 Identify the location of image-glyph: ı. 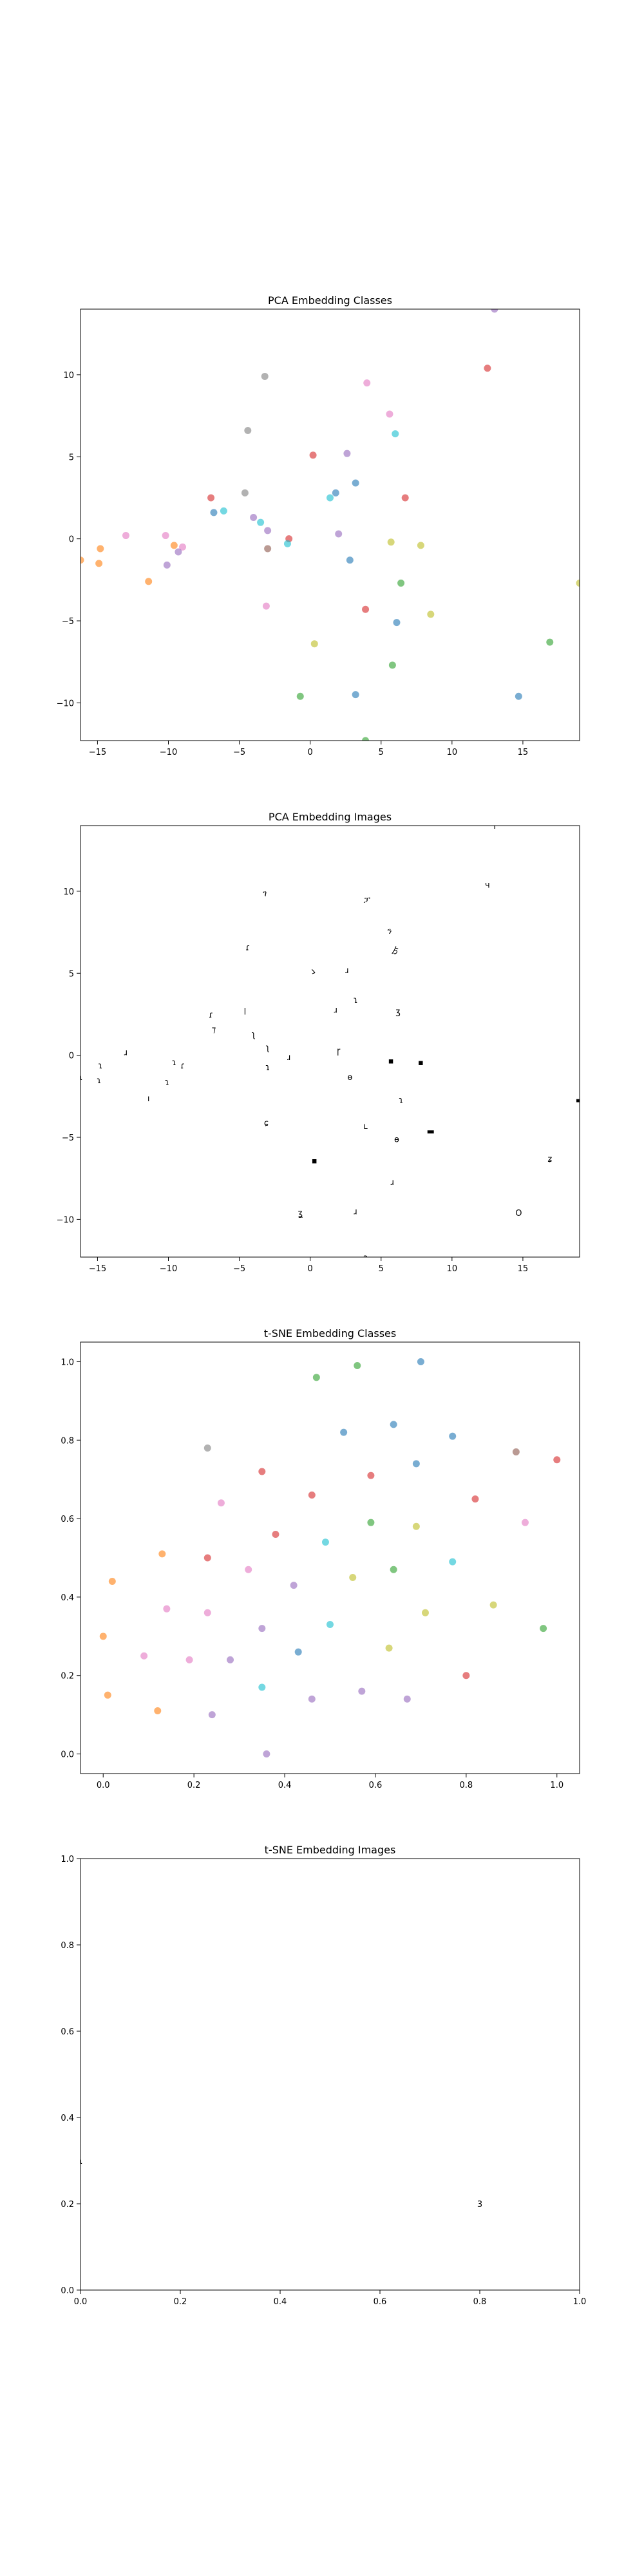
(148, 1099).